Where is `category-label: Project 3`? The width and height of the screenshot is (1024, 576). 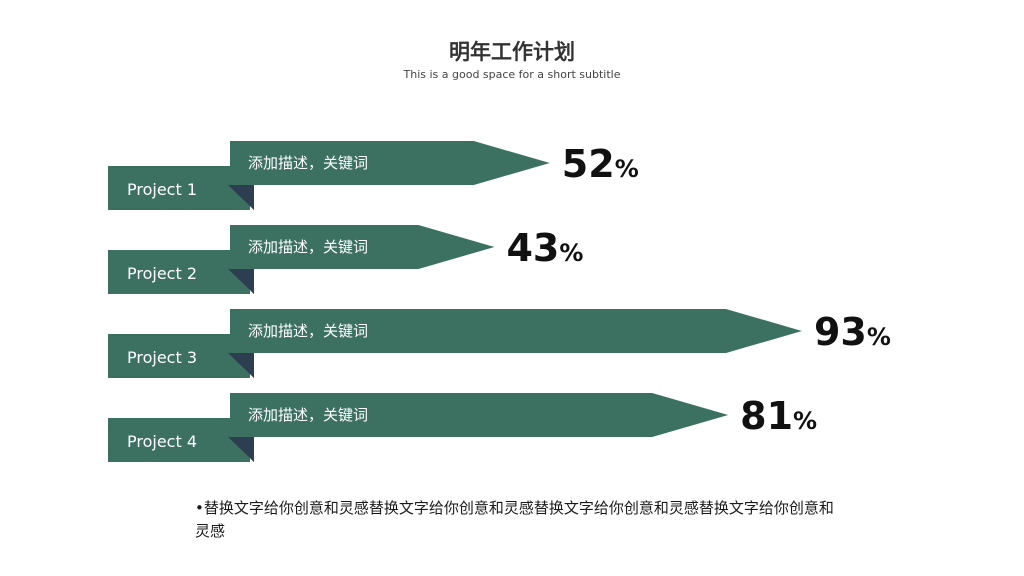 category-label: Project 3 is located at coordinates (162, 357).